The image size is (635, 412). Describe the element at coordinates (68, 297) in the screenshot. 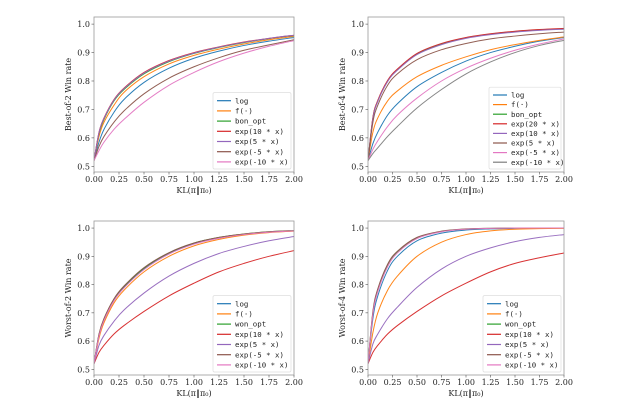

I see `y-axis-label: Worst-of-2 Win rate` at that location.